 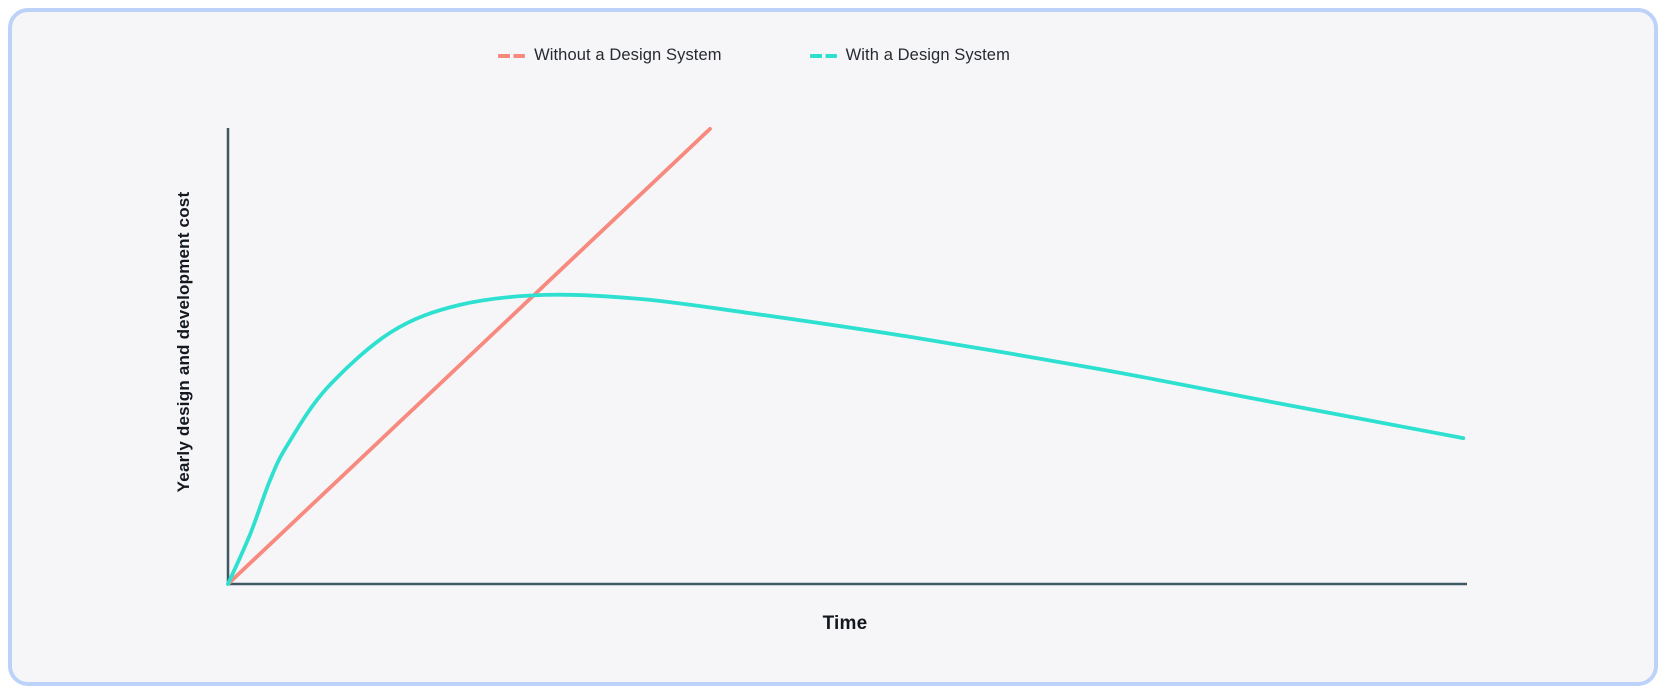 What do you see at coordinates (512, 55) in the screenshot?
I see `legend-swatch-without-icon` at bounding box center [512, 55].